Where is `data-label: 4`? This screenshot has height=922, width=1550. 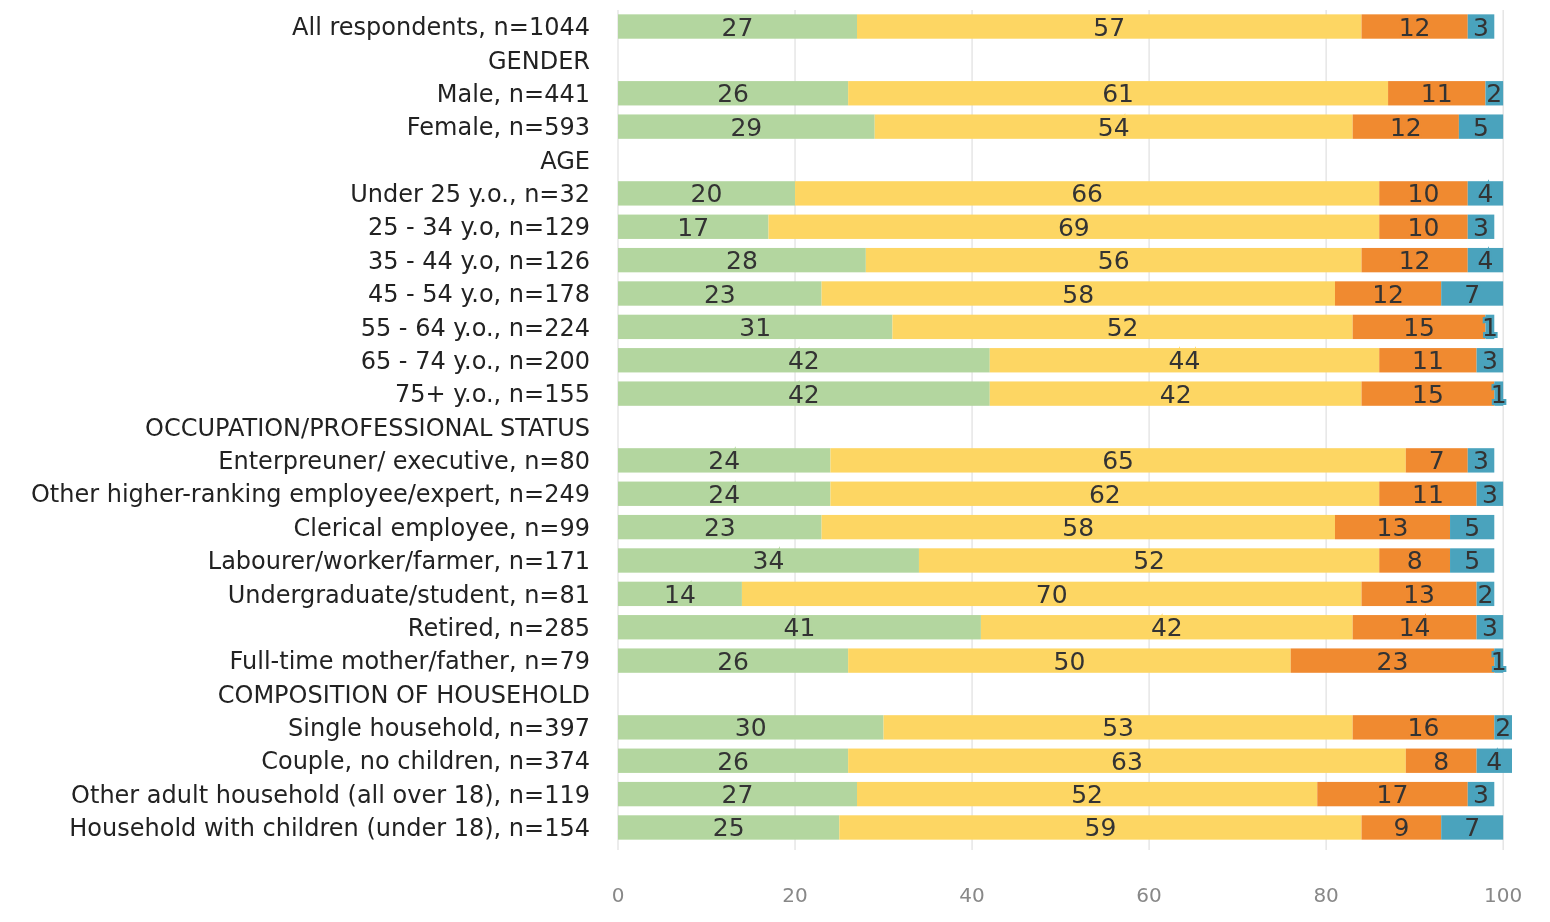 data-label: 4 is located at coordinates (1485, 194).